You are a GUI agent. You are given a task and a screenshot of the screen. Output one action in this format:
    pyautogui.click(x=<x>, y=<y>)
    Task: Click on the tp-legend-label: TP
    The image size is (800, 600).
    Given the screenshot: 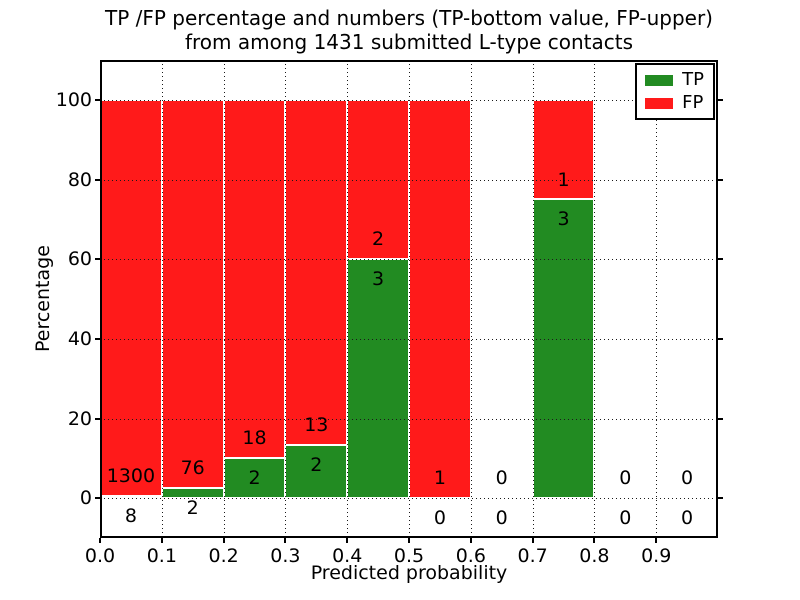 What is the action you would take?
    pyautogui.click(x=693, y=79)
    